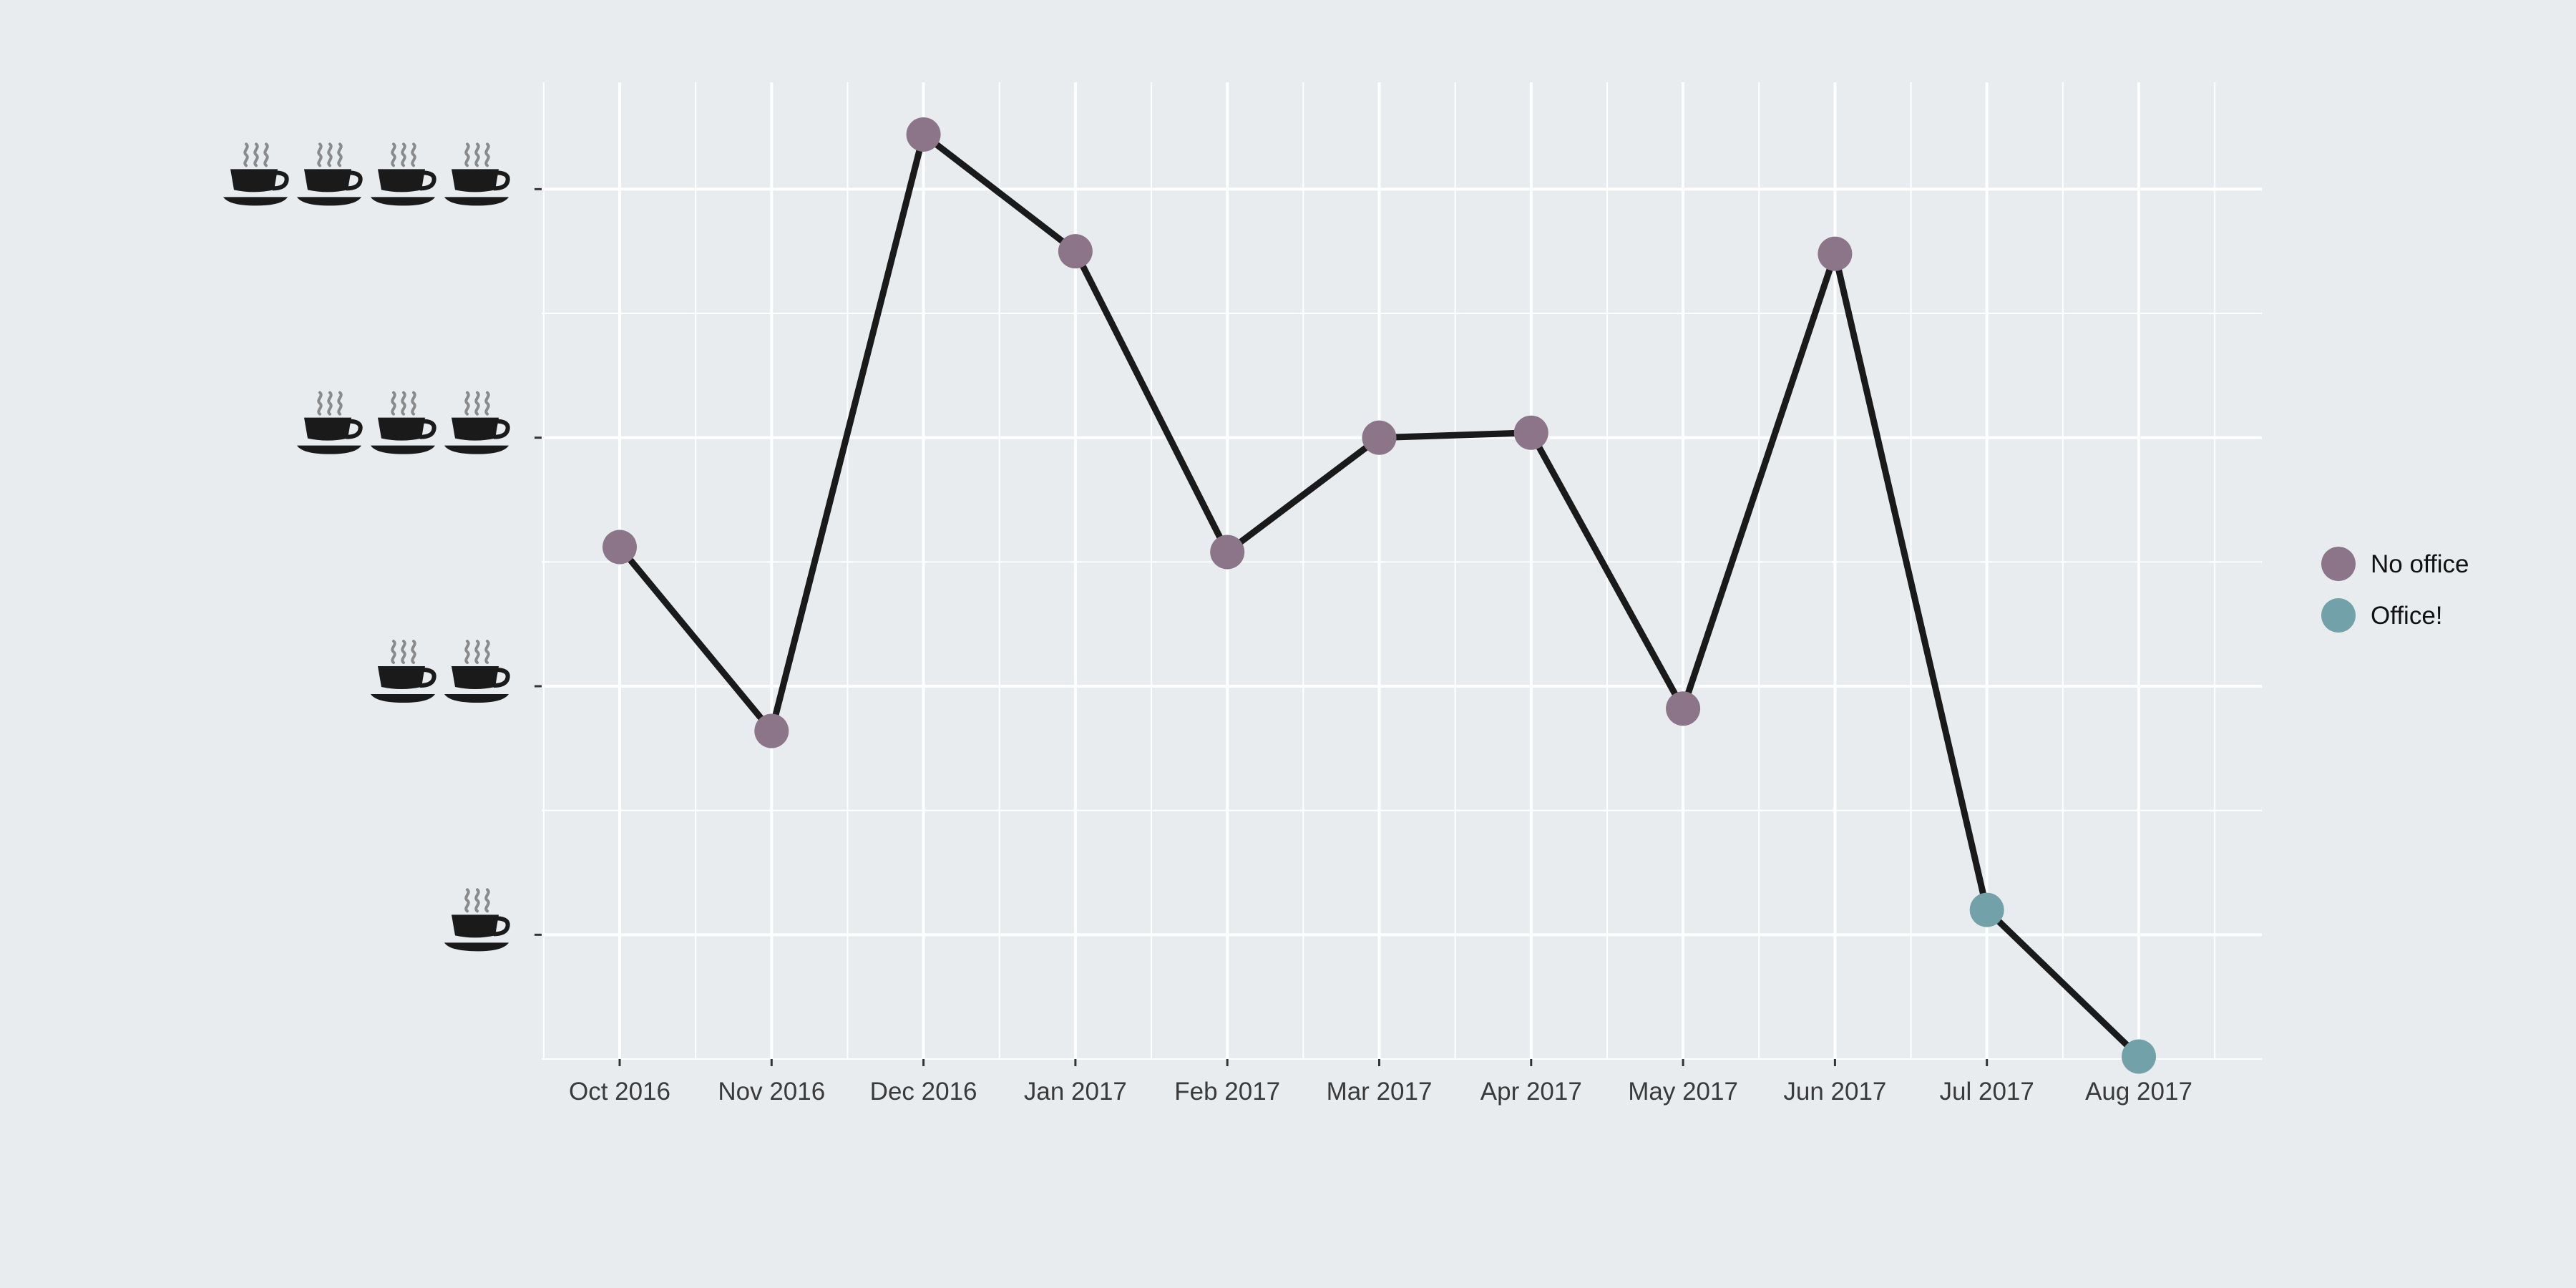  What do you see at coordinates (1531, 1092) in the screenshot?
I see `x-tick-label: Apr 2017` at bounding box center [1531, 1092].